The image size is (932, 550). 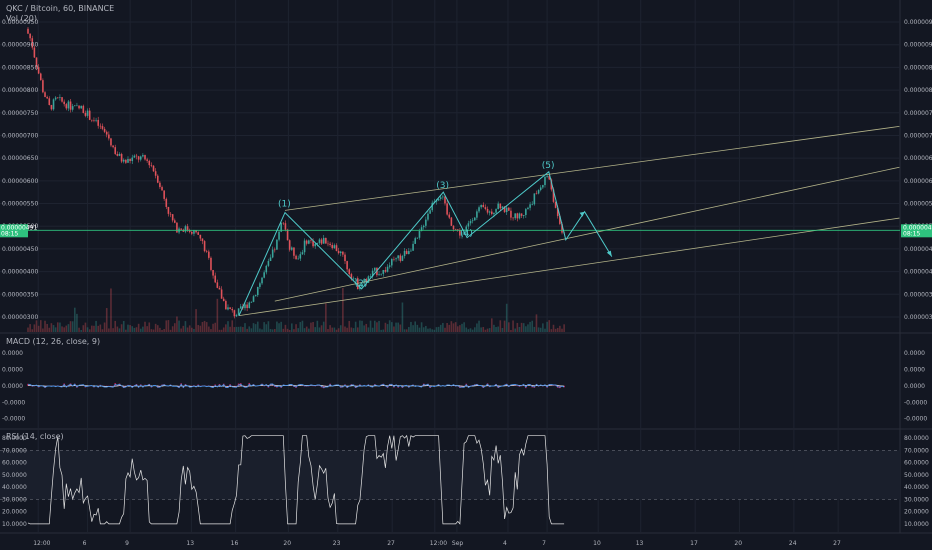 I want to click on right-price-badge-value: 0.00000491, so click(x=917, y=227).